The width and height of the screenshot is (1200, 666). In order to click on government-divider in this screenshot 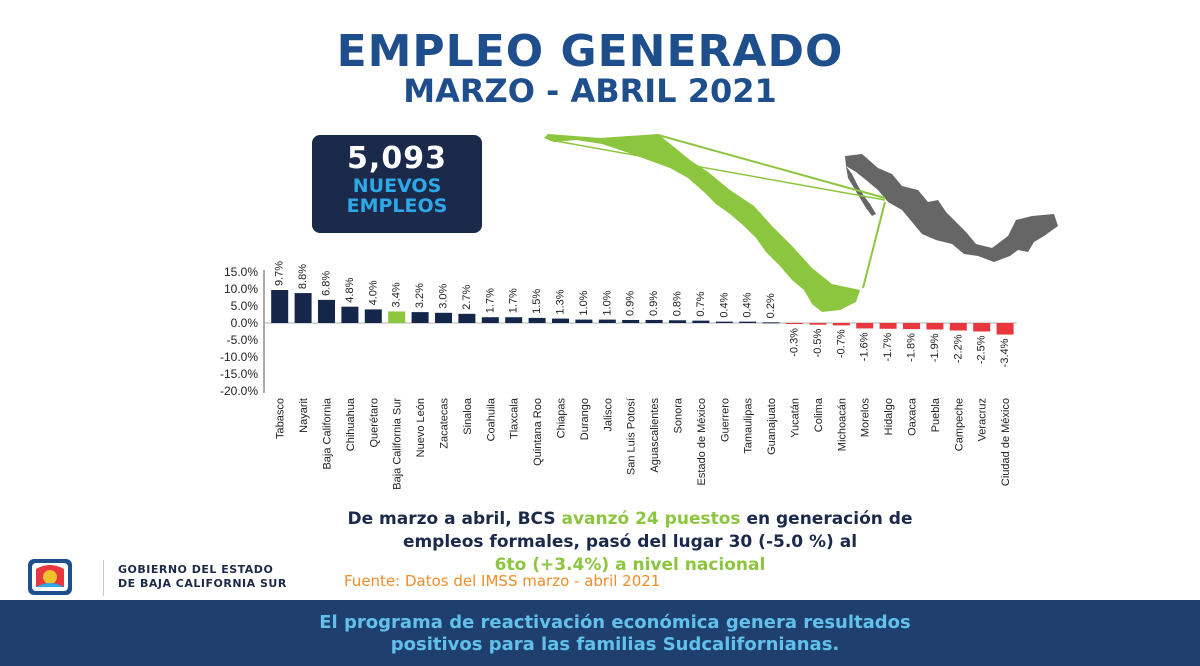, I will do `click(103, 578)`.